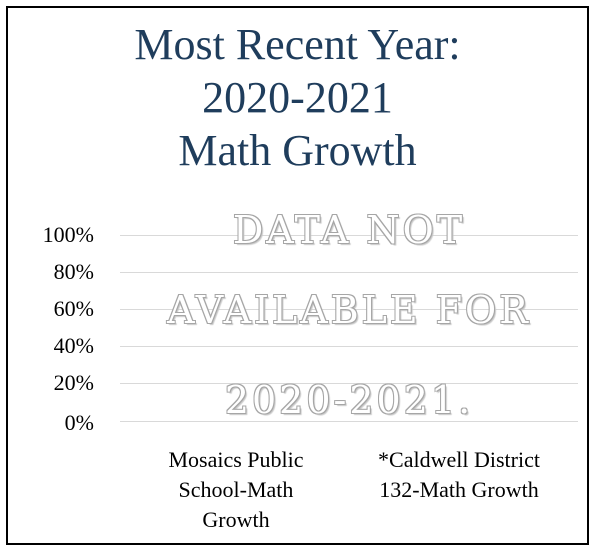 Image resolution: width=597 pixels, height=553 pixels. Describe the element at coordinates (73, 308) in the screenshot. I see `y-tick-60: 60%` at that location.